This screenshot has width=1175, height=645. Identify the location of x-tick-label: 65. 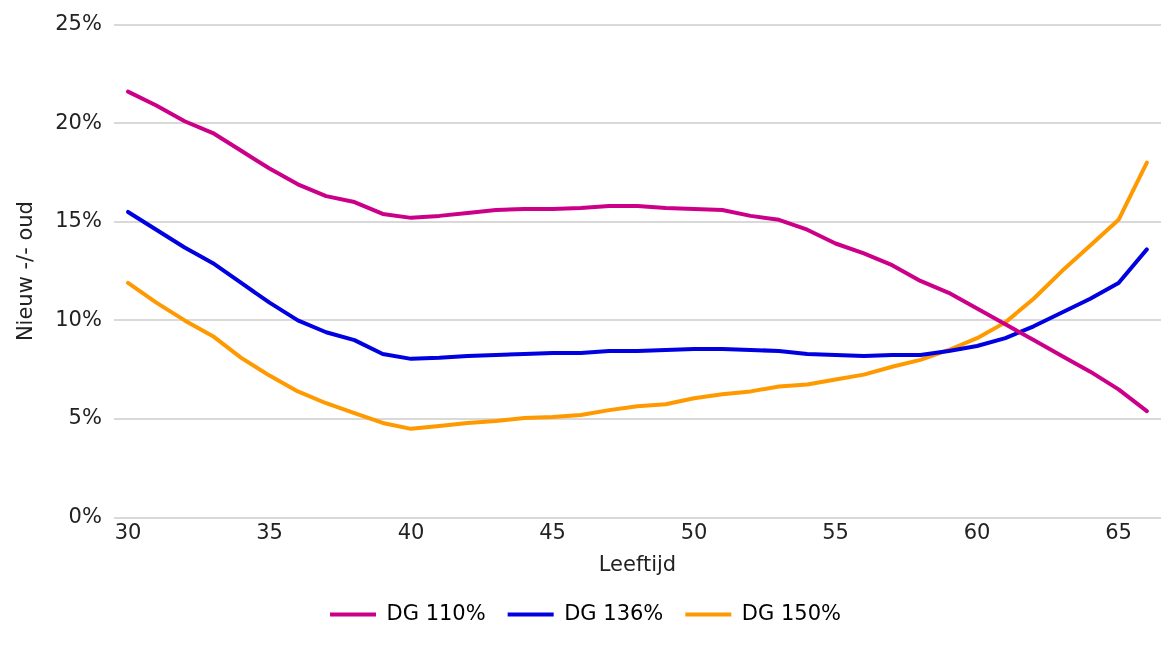
(1118, 531).